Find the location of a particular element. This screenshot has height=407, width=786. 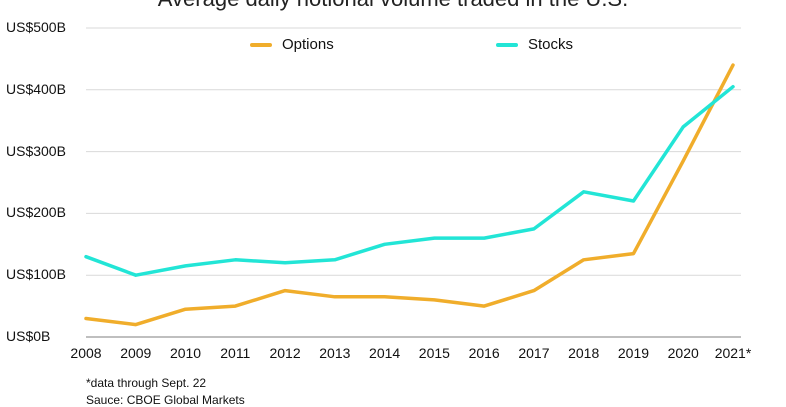

legend-swatch-options is located at coordinates (261, 44).